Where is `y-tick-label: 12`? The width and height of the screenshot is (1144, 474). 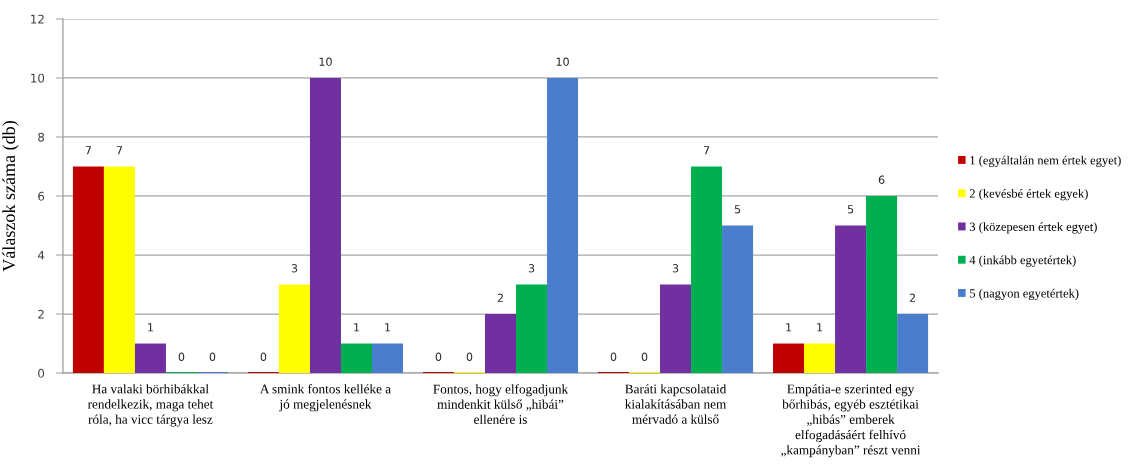 y-tick-label: 12 is located at coordinates (37, 19).